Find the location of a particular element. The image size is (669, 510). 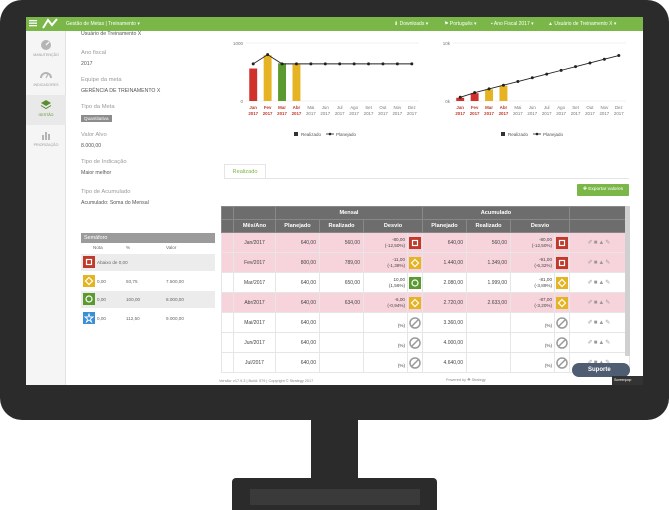

app-title-dropdown: Gestão de Metas | Treinamento ▾ is located at coordinates (103, 24).